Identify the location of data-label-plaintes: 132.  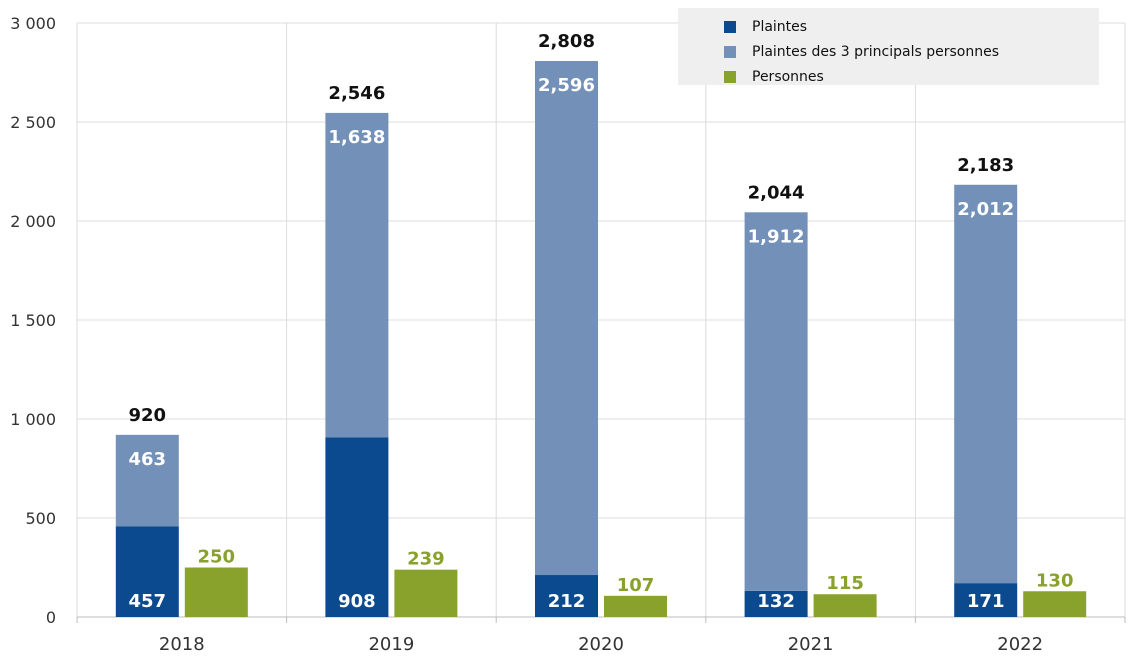
(776, 601).